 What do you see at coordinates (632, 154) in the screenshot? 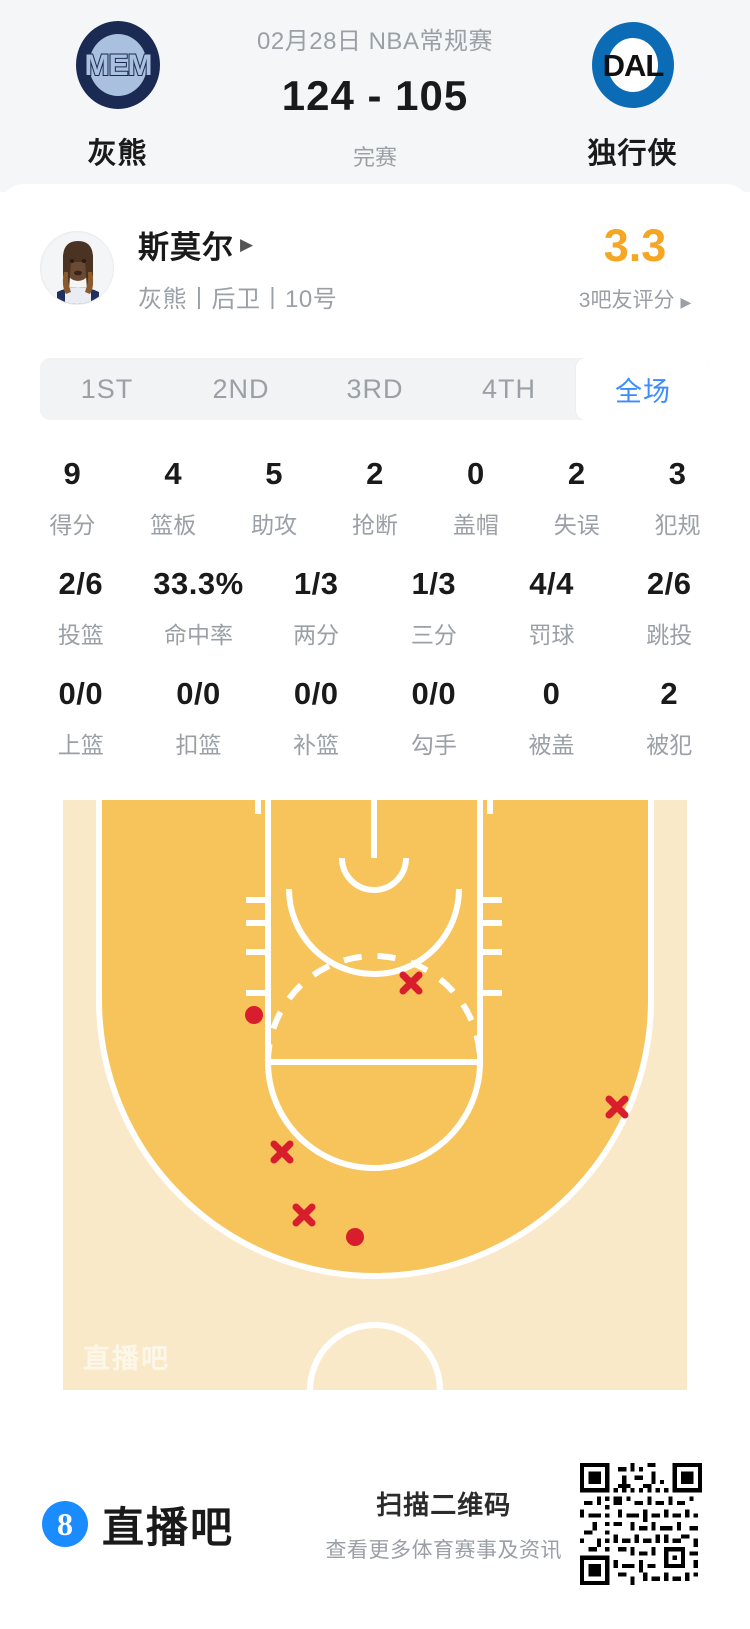
I see `away-team-name: 独行侠` at bounding box center [632, 154].